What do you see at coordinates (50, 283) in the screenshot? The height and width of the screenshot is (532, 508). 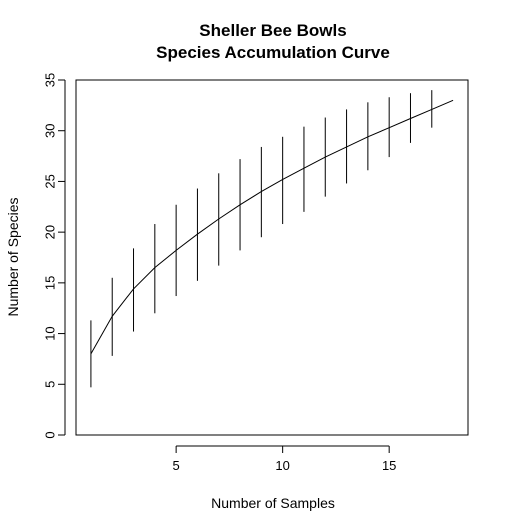 I see `y-tick-label: 15` at bounding box center [50, 283].